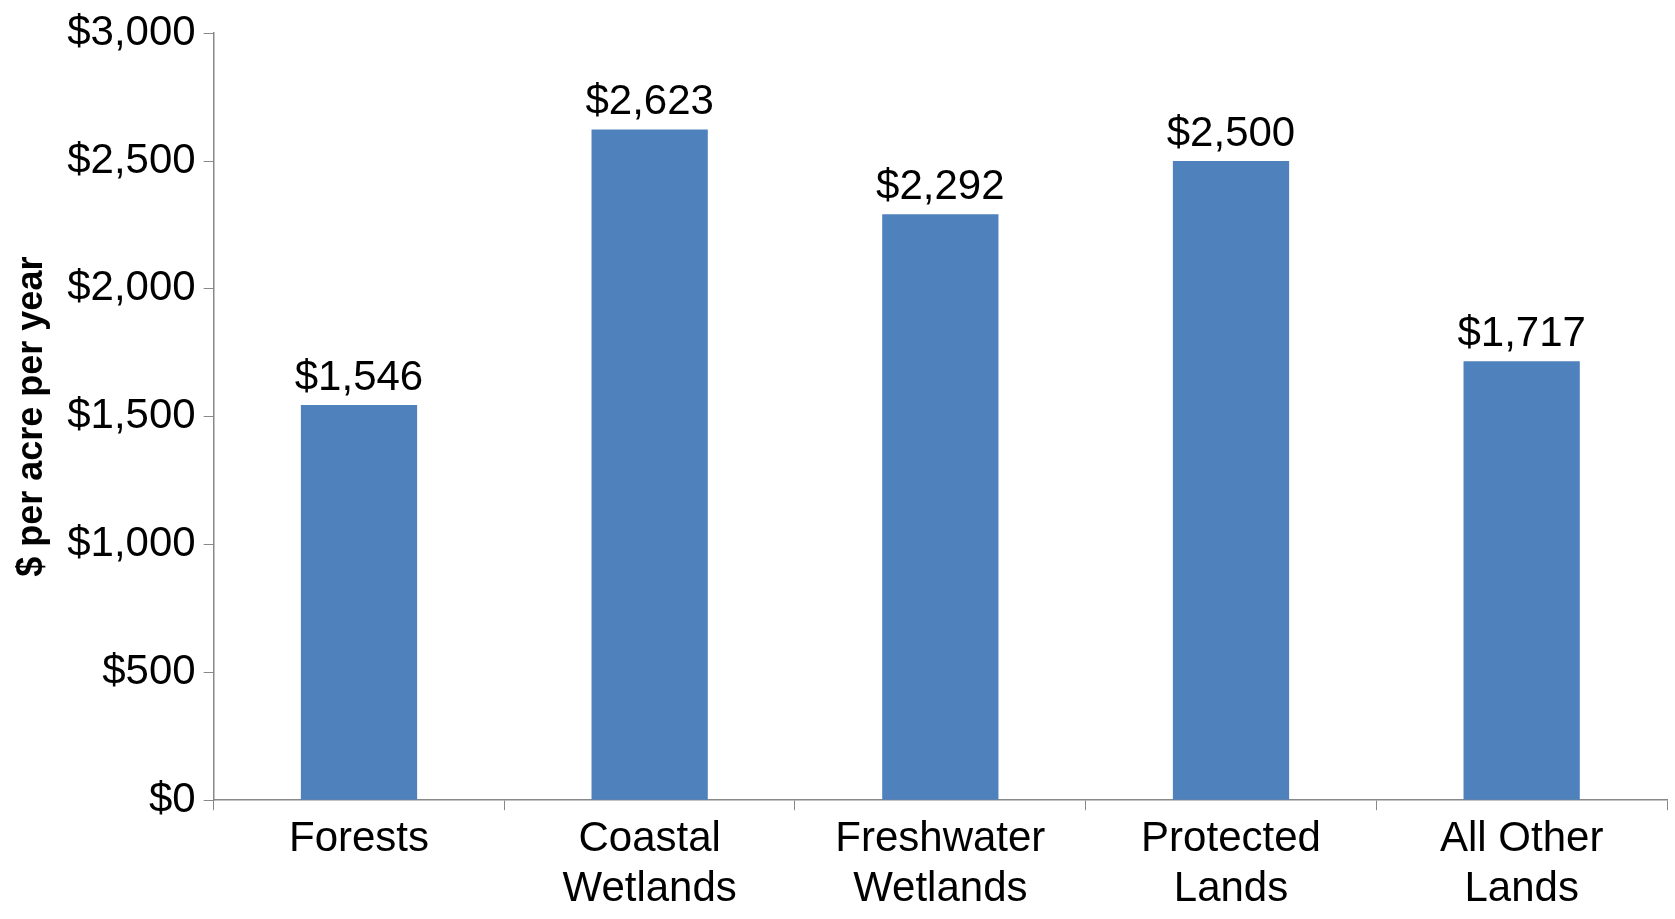 This screenshot has height=919, width=1675. What do you see at coordinates (29, 416) in the screenshot?
I see `y-axis-title: $ per acre per year` at bounding box center [29, 416].